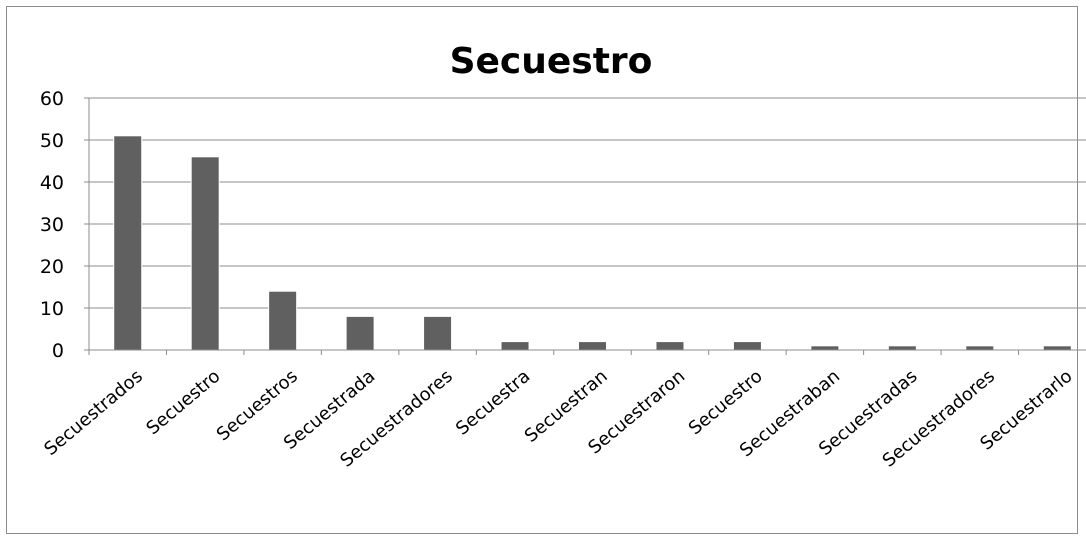 The image size is (1086, 540). What do you see at coordinates (493, 403) in the screenshot?
I see `x-tick-label: Secuestra` at bounding box center [493, 403].